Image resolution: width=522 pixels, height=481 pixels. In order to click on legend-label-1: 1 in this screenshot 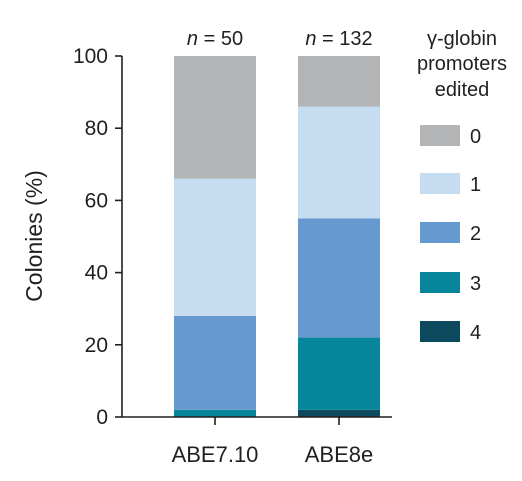, I will do `click(475, 185)`.